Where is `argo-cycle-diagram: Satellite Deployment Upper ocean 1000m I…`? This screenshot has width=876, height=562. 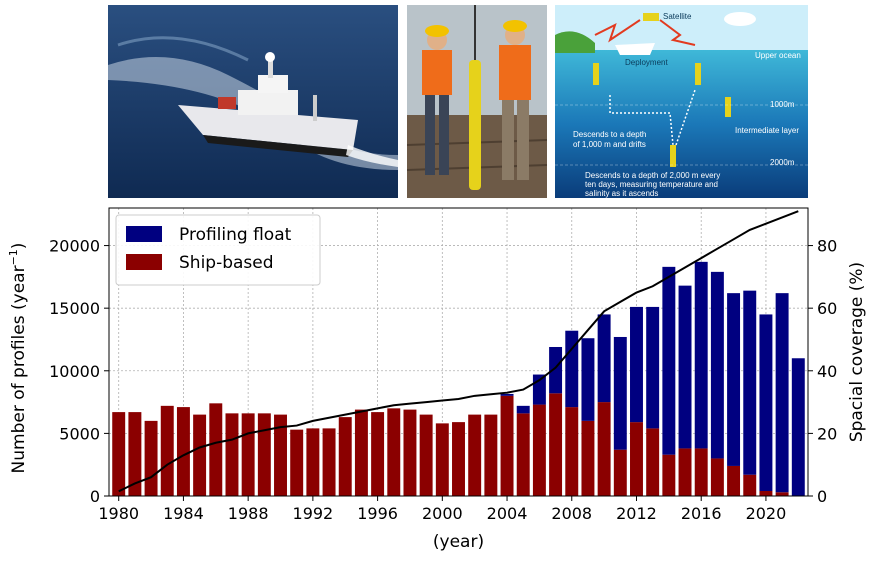
argo-cycle-diagram: Satellite Deployment Upper ocean 1000m I… is located at coordinates (681, 101).